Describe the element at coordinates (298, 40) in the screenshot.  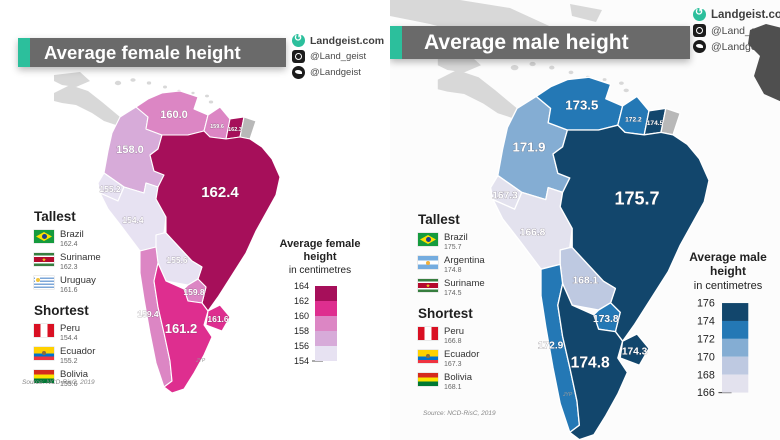
I see `landgeist-globe-icon` at that location.